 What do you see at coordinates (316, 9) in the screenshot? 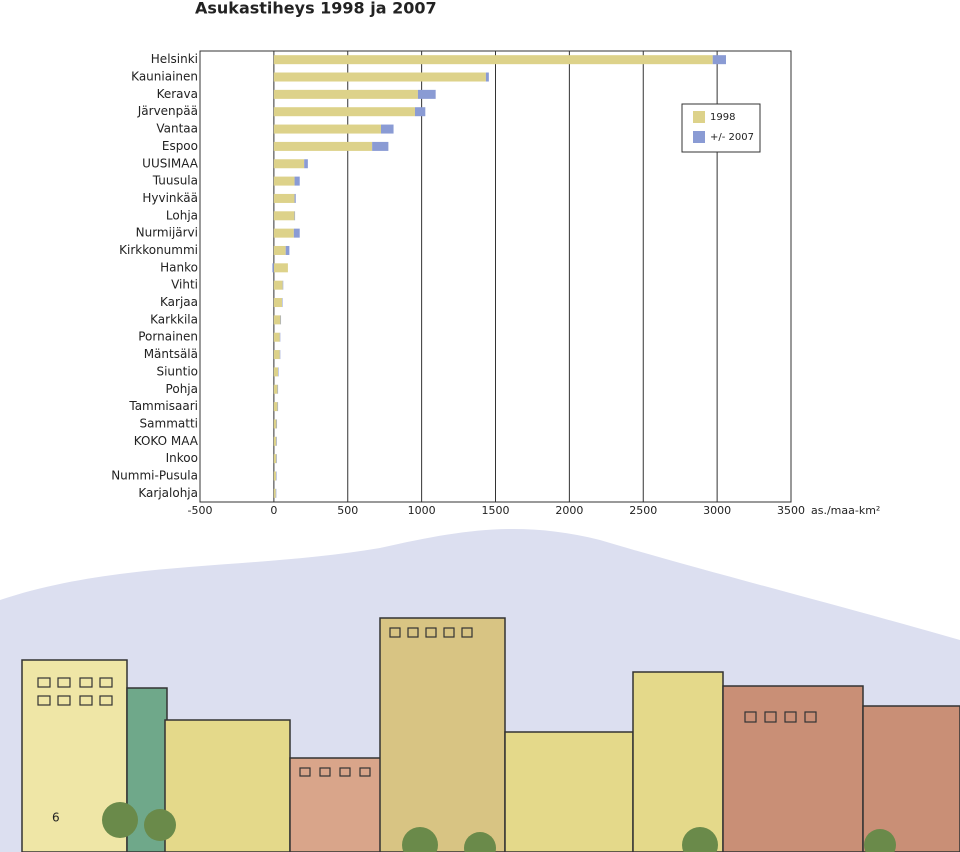
I see `chart-title: Asukastiheys 1998 ja 2007` at bounding box center [316, 9].